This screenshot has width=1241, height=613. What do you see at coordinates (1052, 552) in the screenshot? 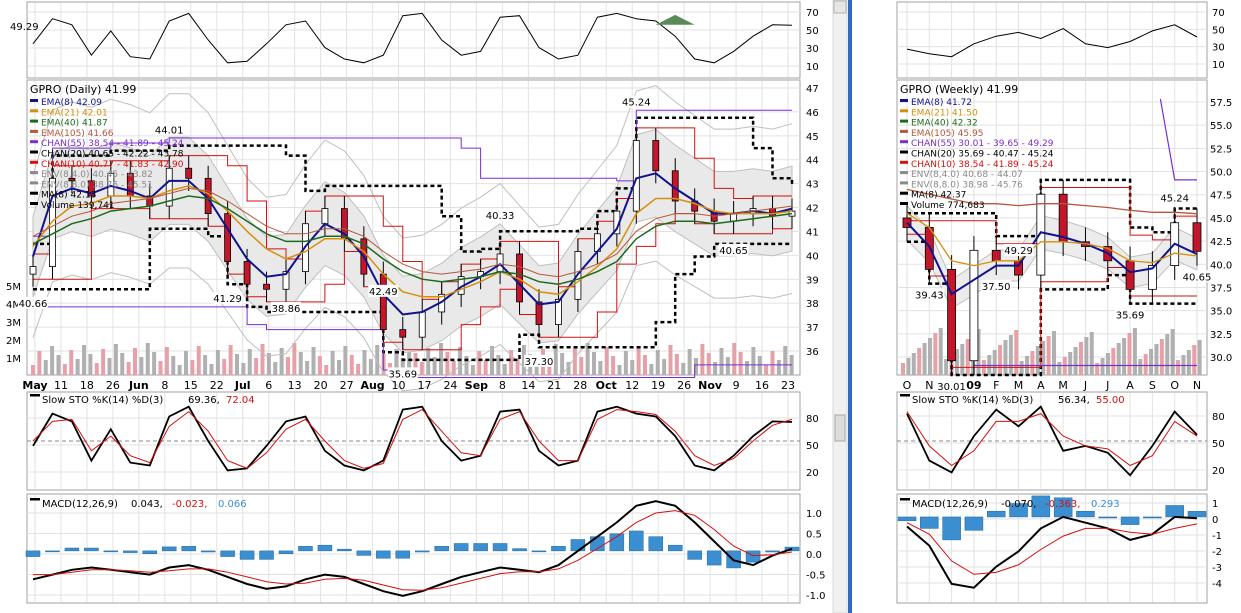
I see `weekly-macd-line` at bounding box center [1052, 552].